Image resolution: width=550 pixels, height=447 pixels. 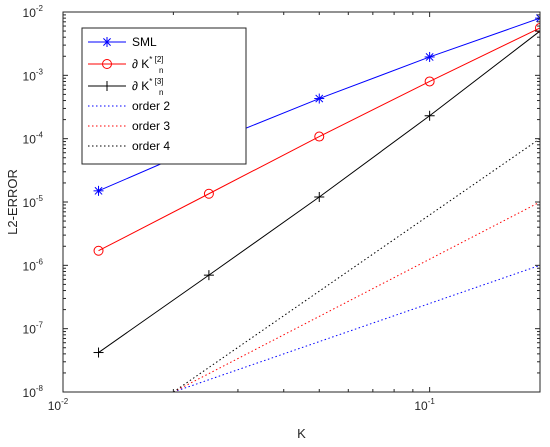 What do you see at coordinates (122, 42) in the screenshot?
I see `legend-item-0: SML` at bounding box center [122, 42].